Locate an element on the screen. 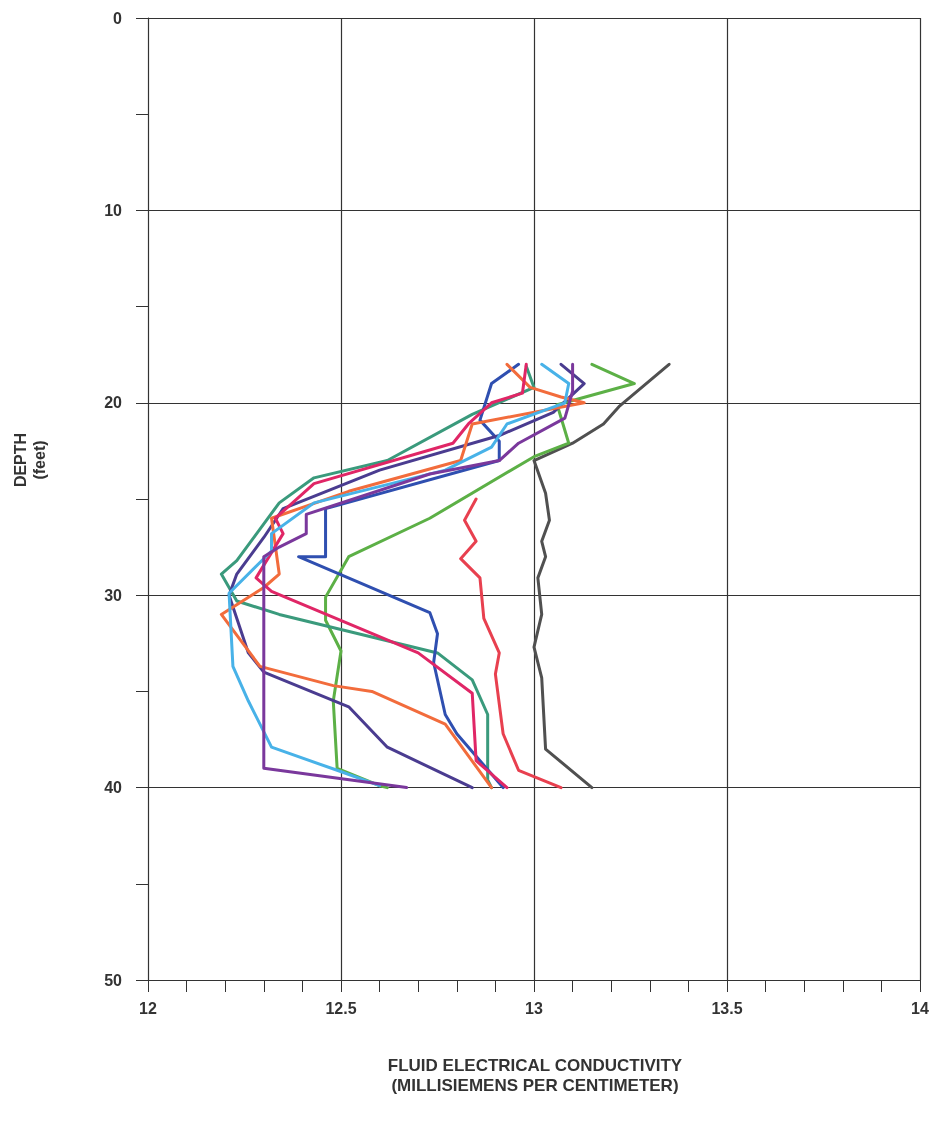  x-tick-label: 13.5 is located at coordinates (727, 1008).